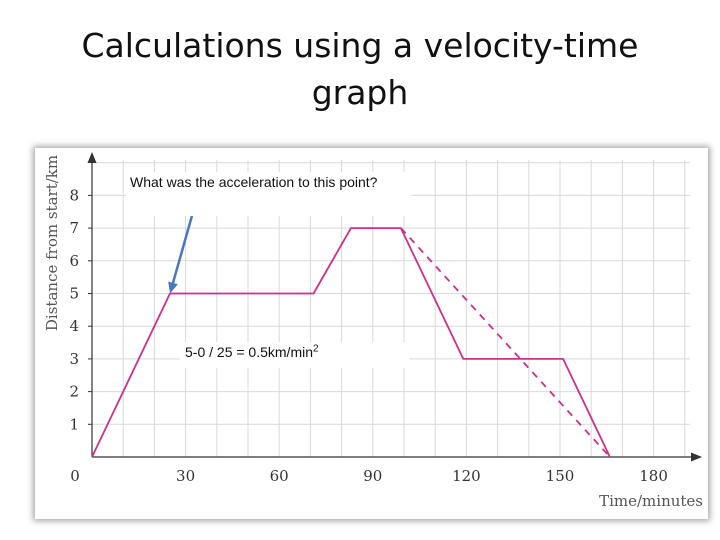 The width and height of the screenshot is (720, 540). Describe the element at coordinates (74, 424) in the screenshot. I see `y-tick-label: 1` at that location.